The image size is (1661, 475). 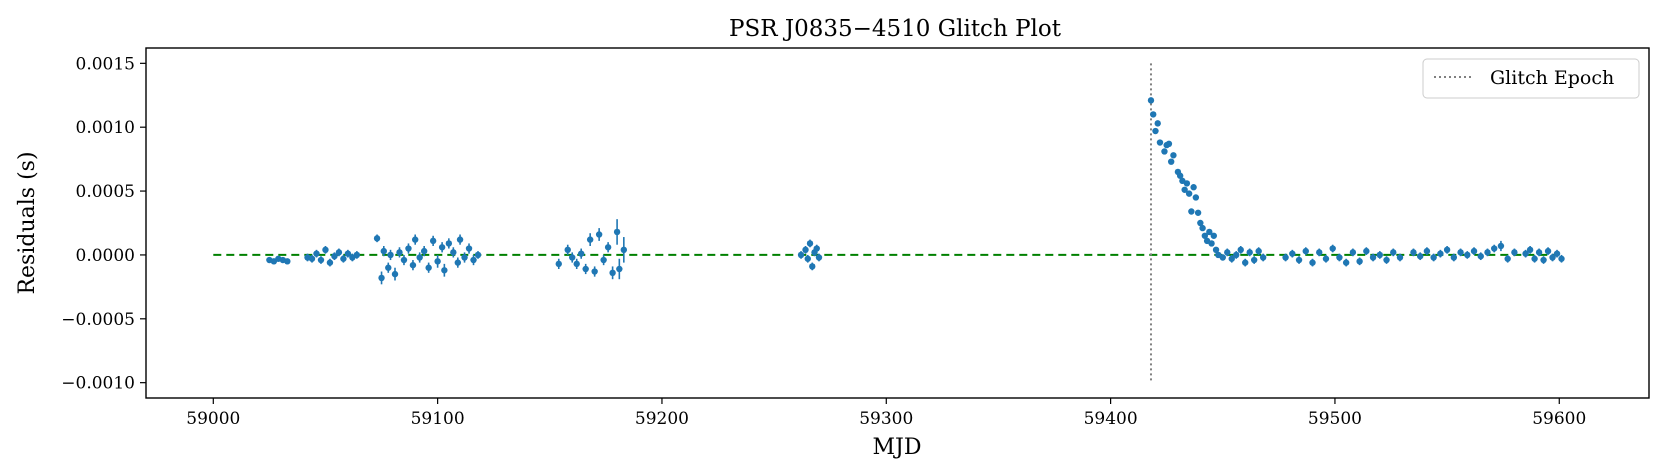 I want to click on x-tick-label: 59200, so click(x=662, y=419).